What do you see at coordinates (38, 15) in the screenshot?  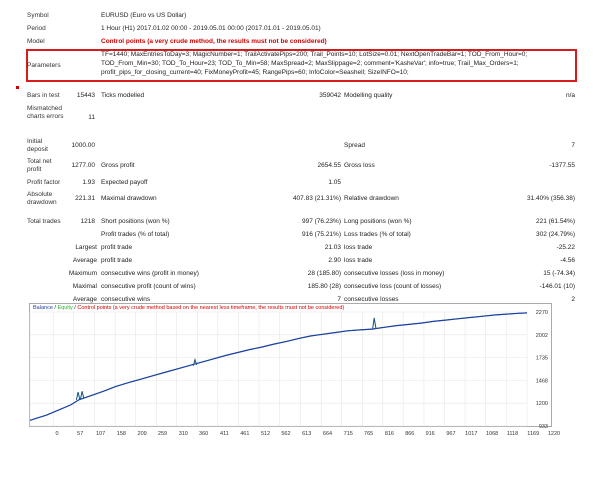 I see `symbol-label: Symbol` at bounding box center [38, 15].